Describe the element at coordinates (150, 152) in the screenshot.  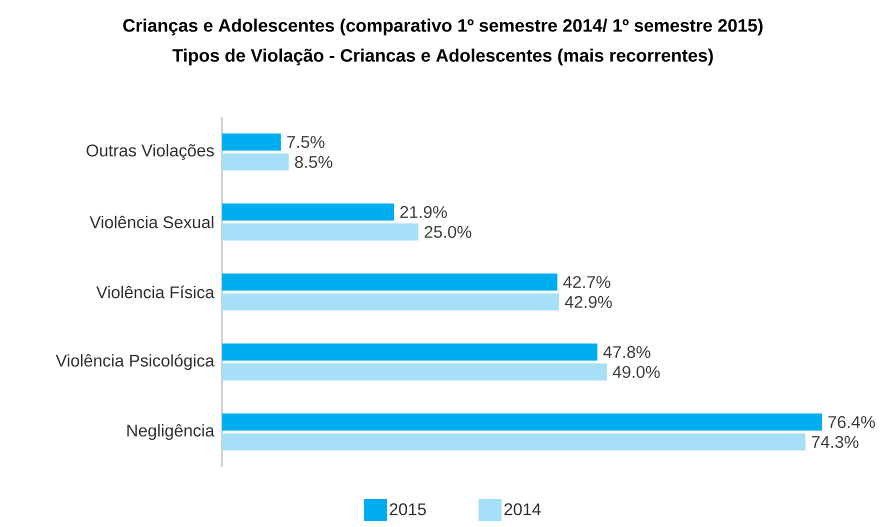
I see `y-tick-label: Outras Violações` at that location.